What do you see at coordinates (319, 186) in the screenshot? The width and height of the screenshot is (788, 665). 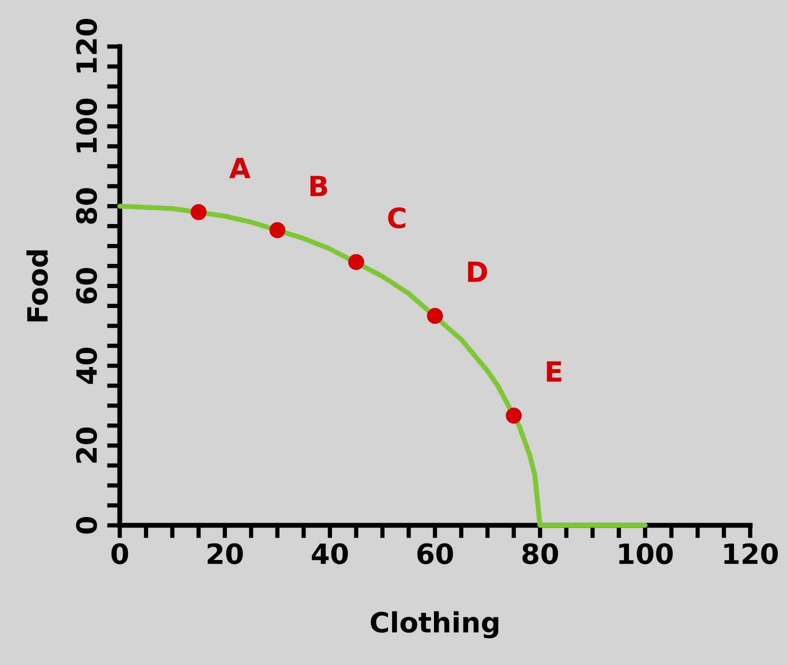 I see `data-label: B` at bounding box center [319, 186].